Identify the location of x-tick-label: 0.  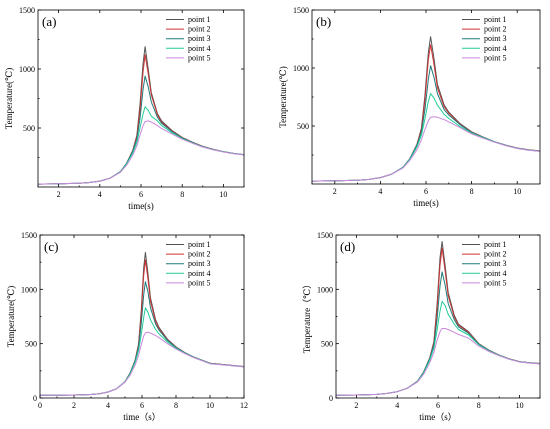
(40, 405).